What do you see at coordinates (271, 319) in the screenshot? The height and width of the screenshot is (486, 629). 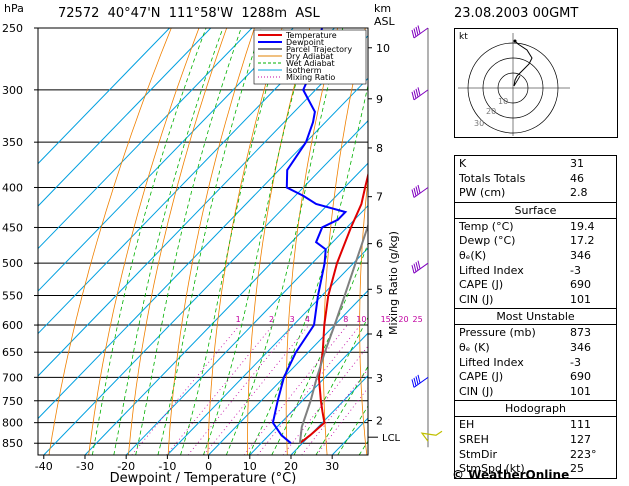 I see `mixing-ratio-label: 2` at bounding box center [271, 319].